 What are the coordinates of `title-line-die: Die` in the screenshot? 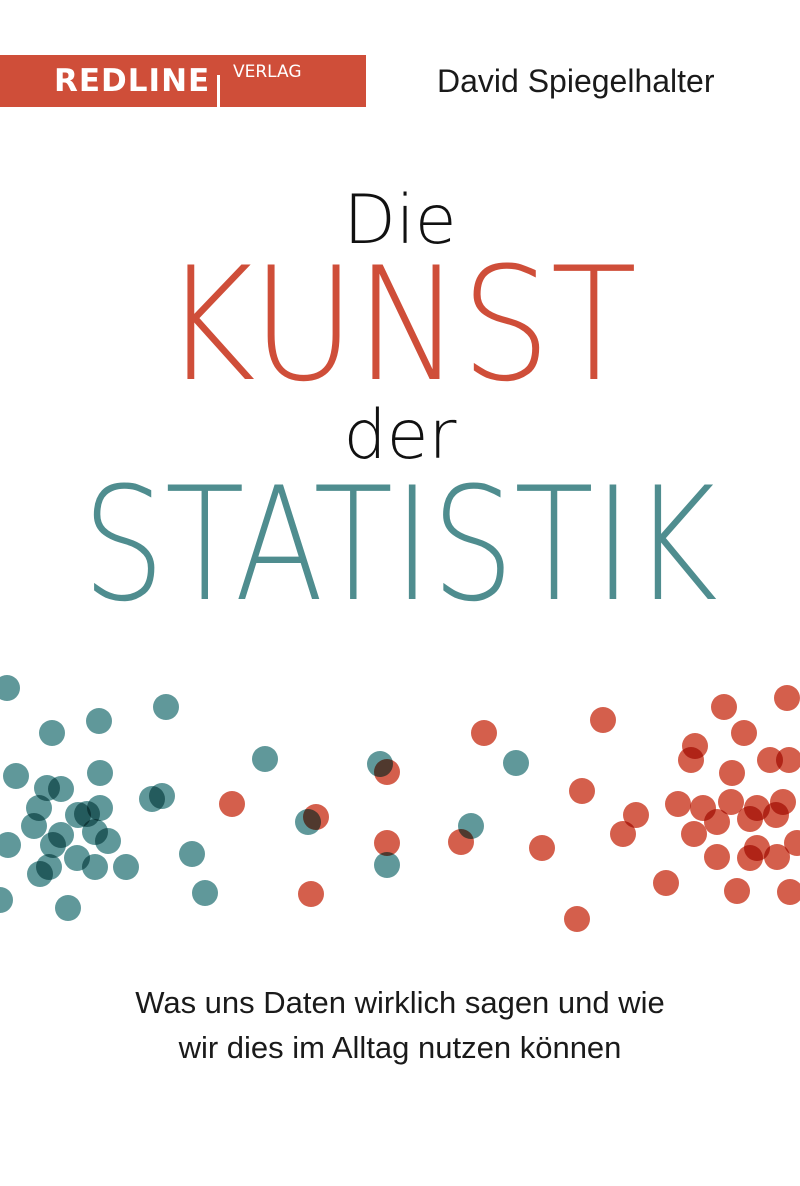 It's located at (400, 220).